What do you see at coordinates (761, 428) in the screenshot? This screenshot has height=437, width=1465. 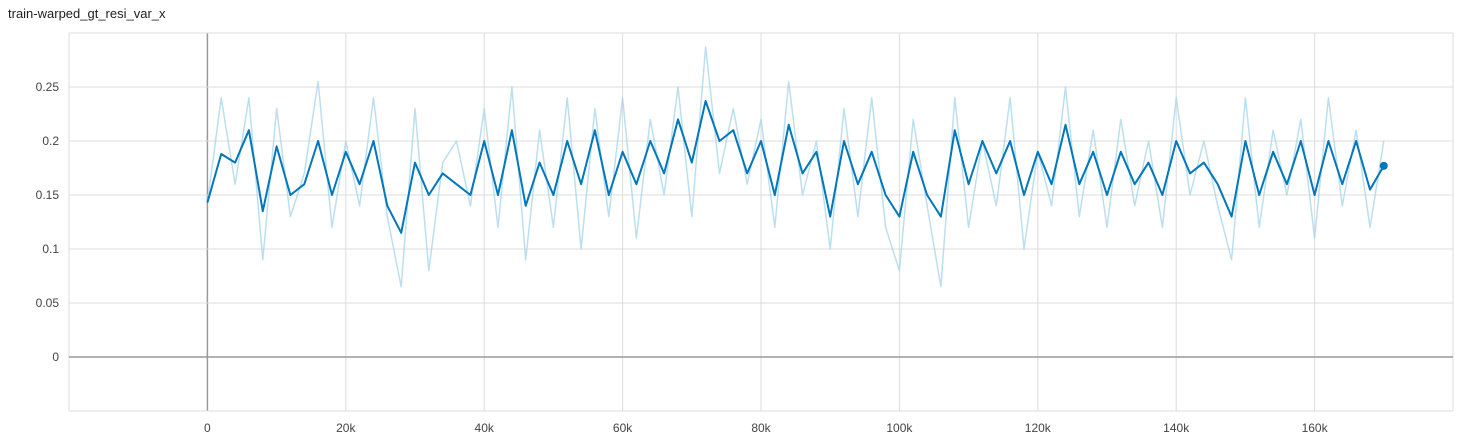 I see `x-tick-label: 80k` at bounding box center [761, 428].